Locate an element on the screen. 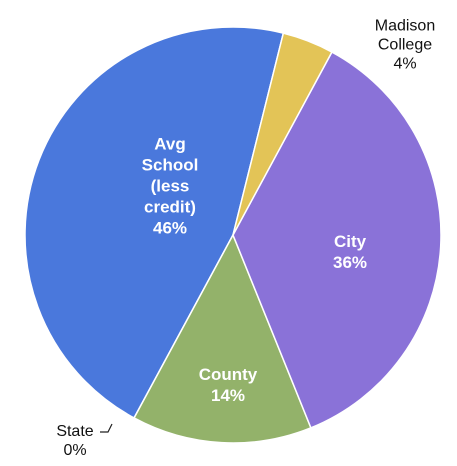  category-label: Avg School (less credit) is located at coordinates (170, 175).